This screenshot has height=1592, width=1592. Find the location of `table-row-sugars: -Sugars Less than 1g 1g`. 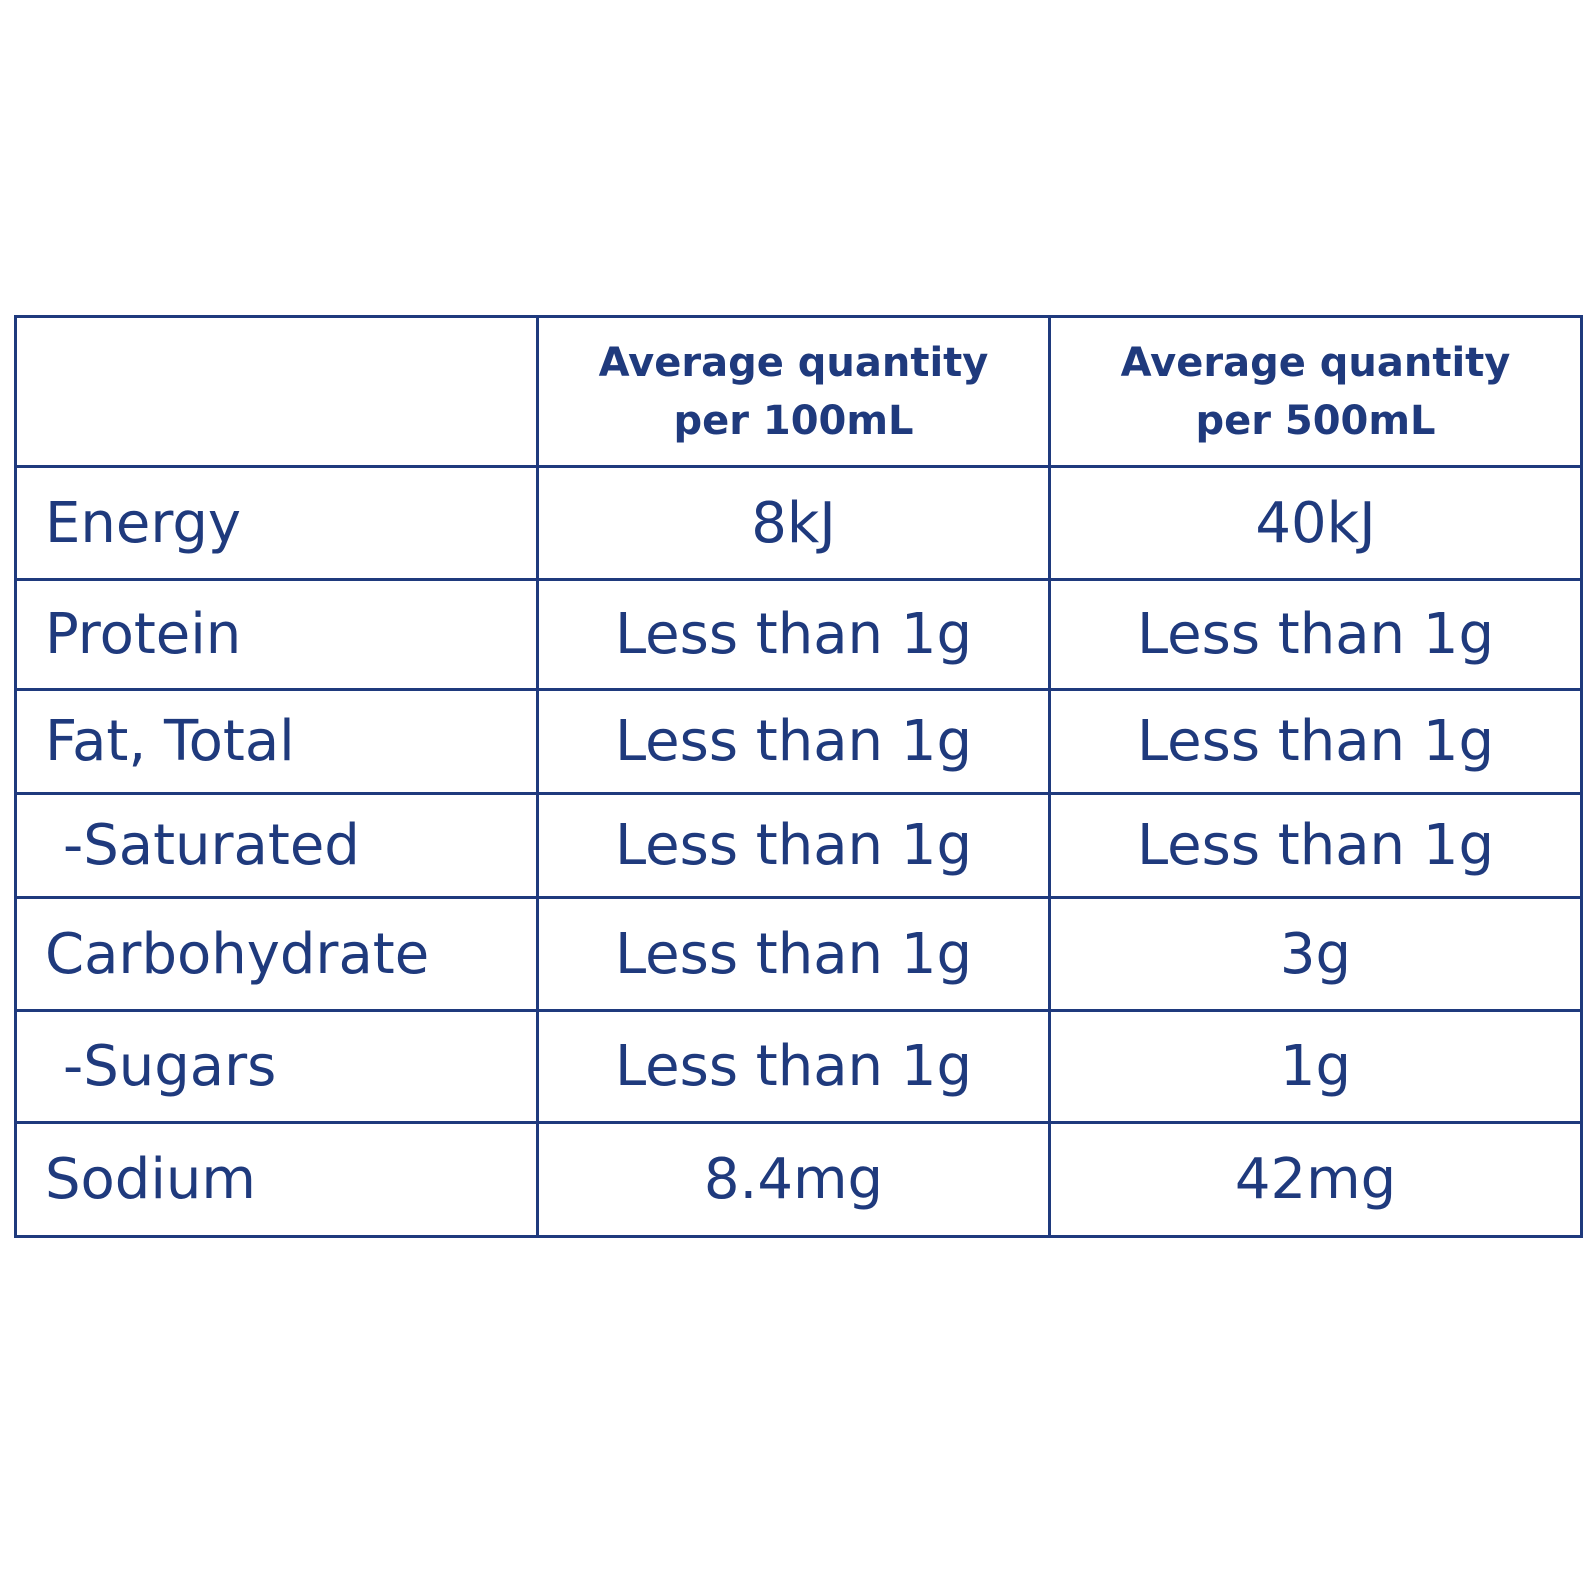

table-row-sugars: -Sugars Less than 1g 1g is located at coordinates (798, 1066).